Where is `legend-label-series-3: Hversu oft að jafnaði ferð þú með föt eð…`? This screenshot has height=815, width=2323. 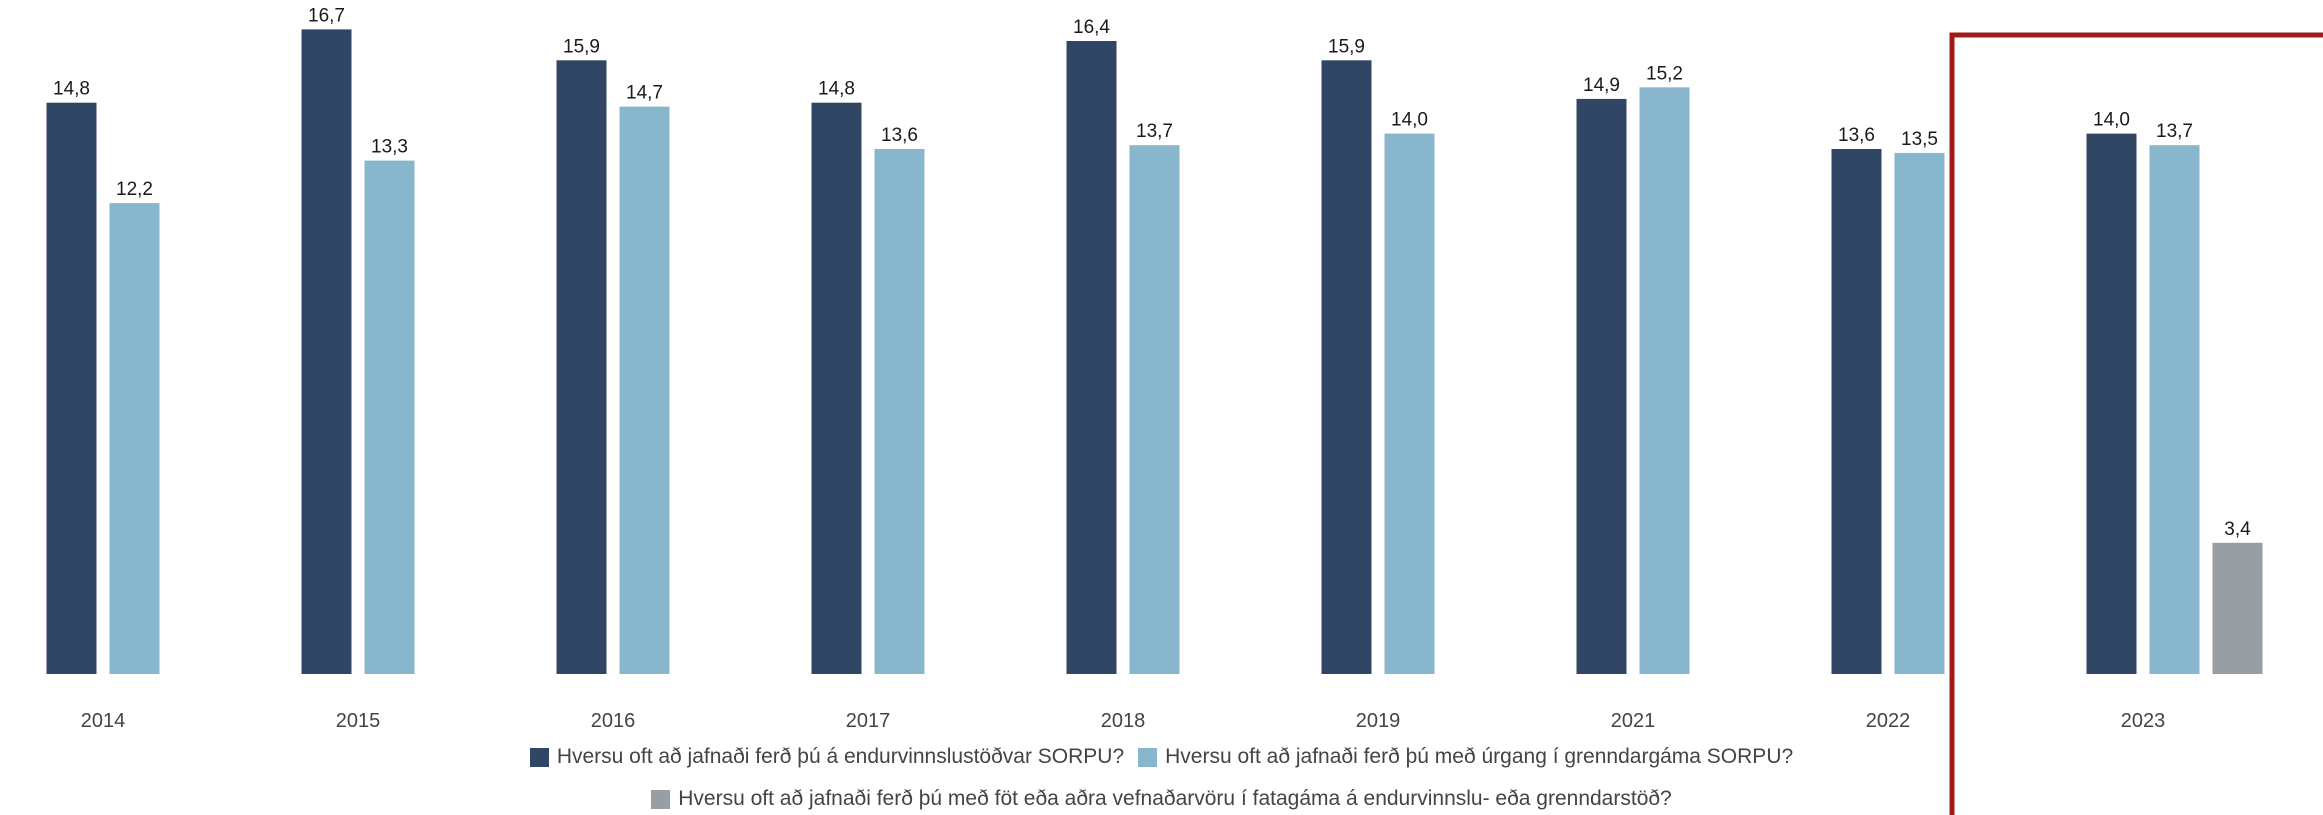
legend-label-series-3: Hversu oft að jafnaði ferð þú með föt eð… is located at coordinates (1175, 798).